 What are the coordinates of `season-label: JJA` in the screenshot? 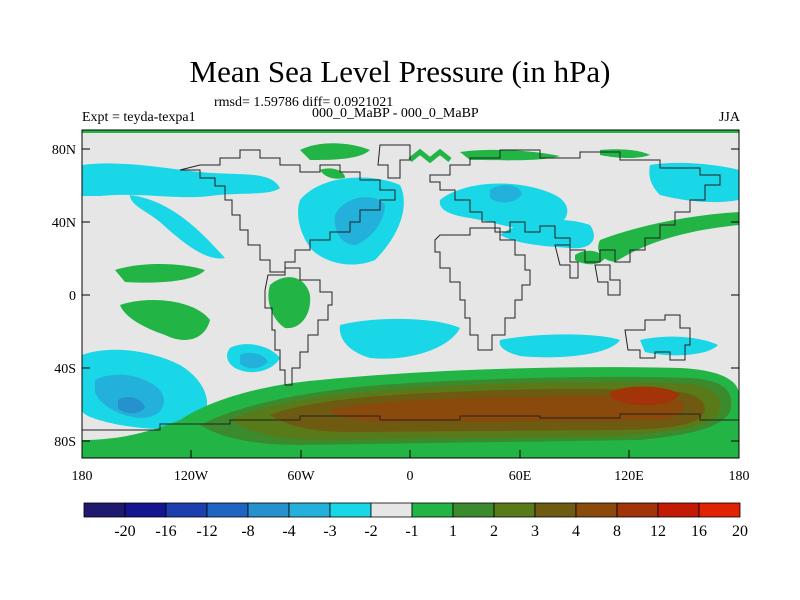 It's located at (729, 117).